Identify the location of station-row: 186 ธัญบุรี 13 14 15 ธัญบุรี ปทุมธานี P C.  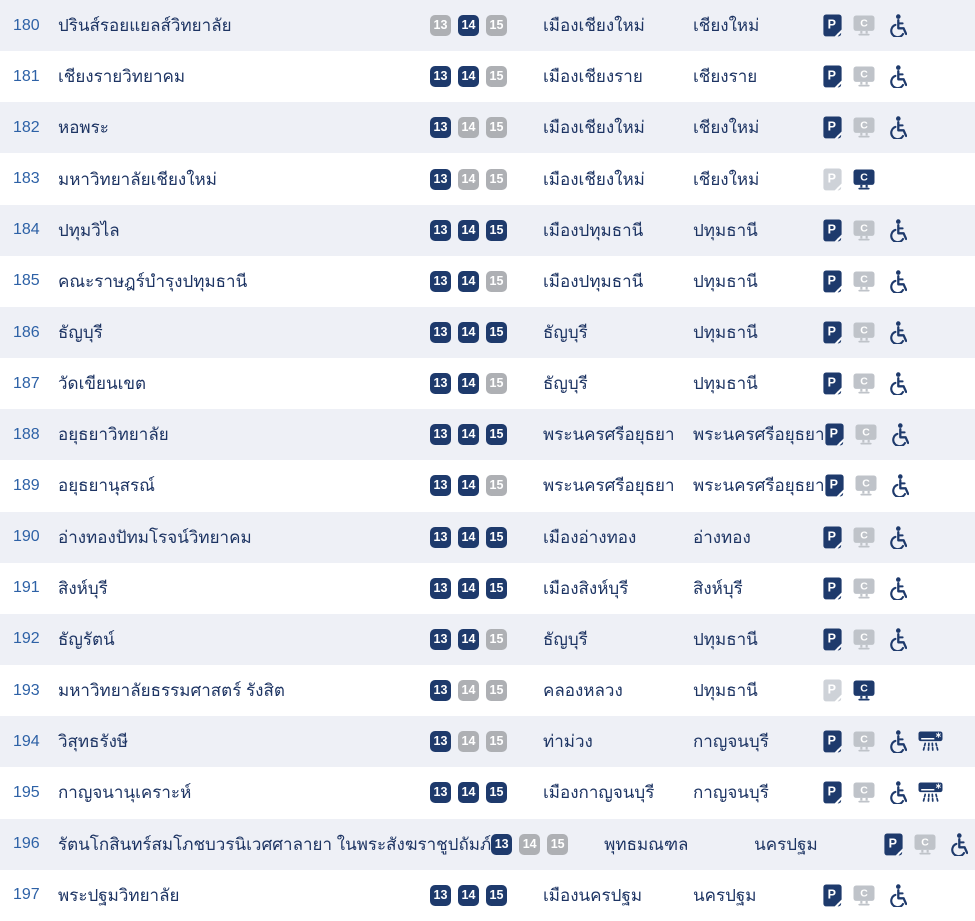
(487, 332).